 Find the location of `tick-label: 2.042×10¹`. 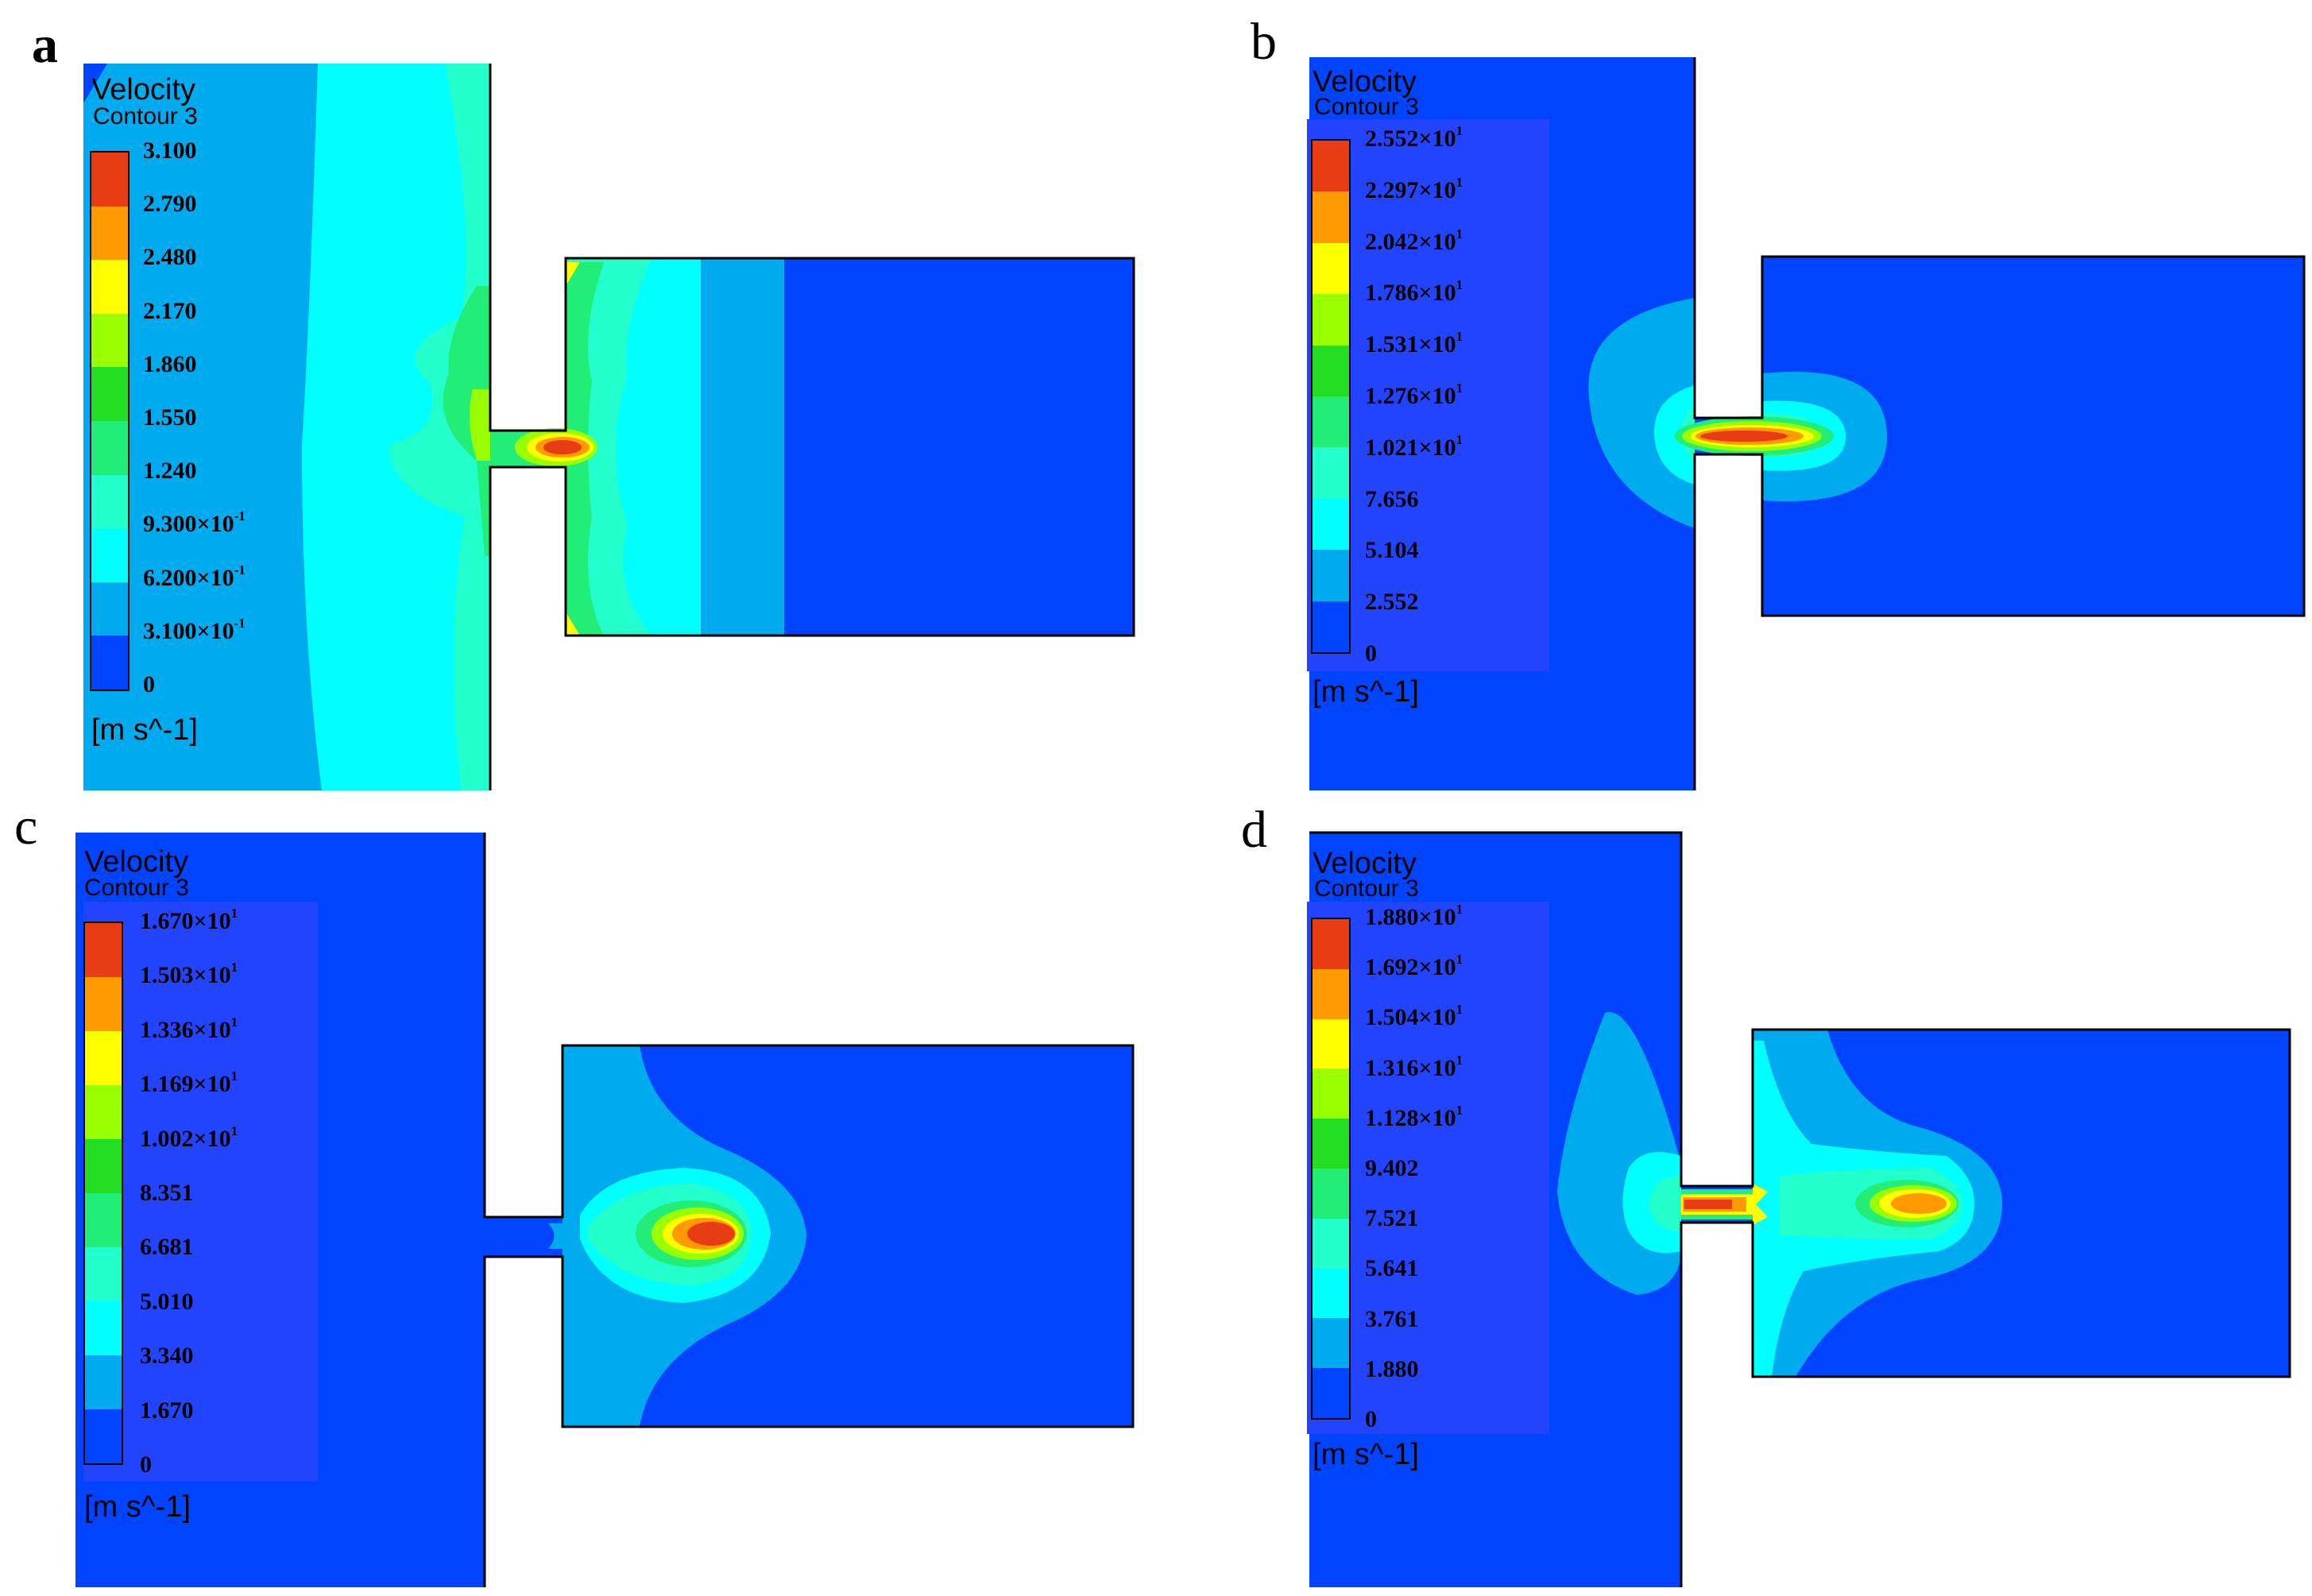

tick-label: 2.042×10¹ is located at coordinates (1414, 240).